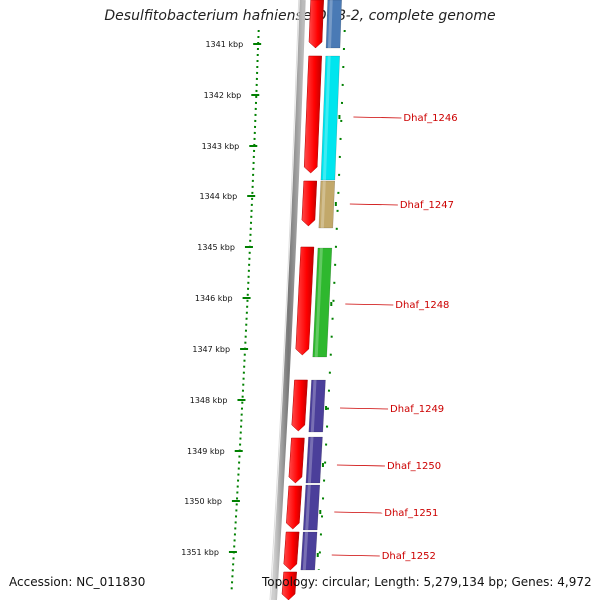  What do you see at coordinates (206, 451) in the screenshot?
I see `tick-label: 1349 kbp` at bounding box center [206, 451].